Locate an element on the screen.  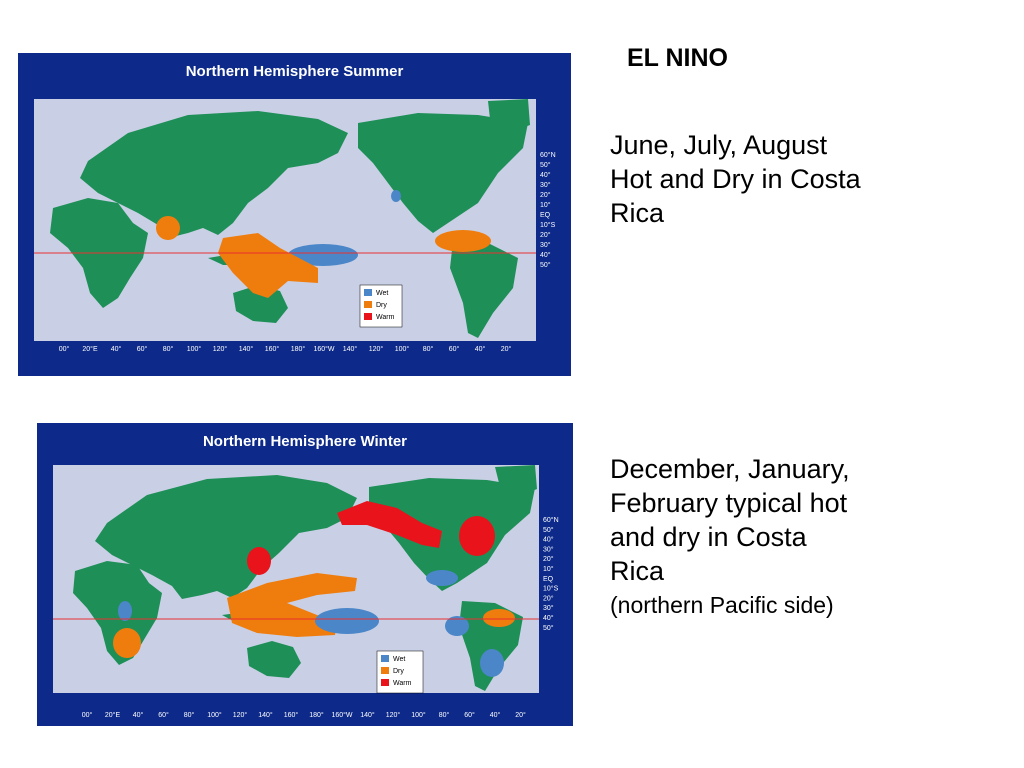
winter-anomalies is located at coordinates (314, 589).